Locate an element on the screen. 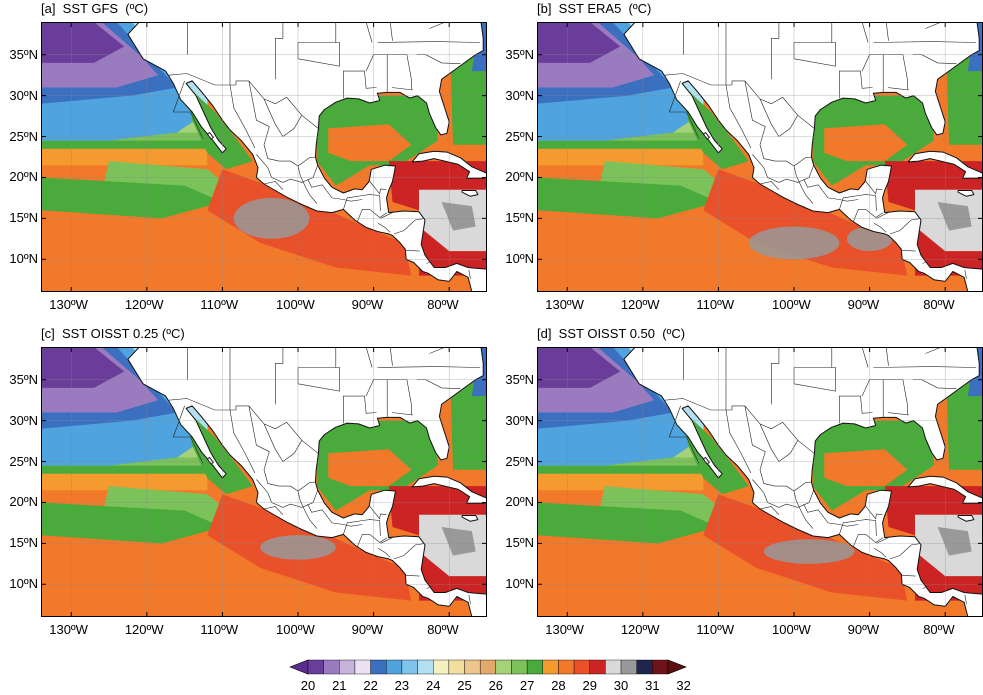  colorbar-label: 31 is located at coordinates (652, 685).